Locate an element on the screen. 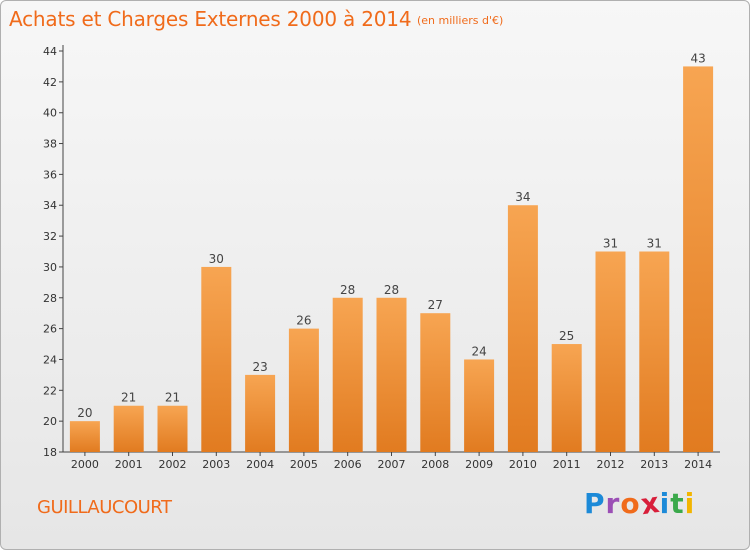  data-label: 23 is located at coordinates (259, 367).